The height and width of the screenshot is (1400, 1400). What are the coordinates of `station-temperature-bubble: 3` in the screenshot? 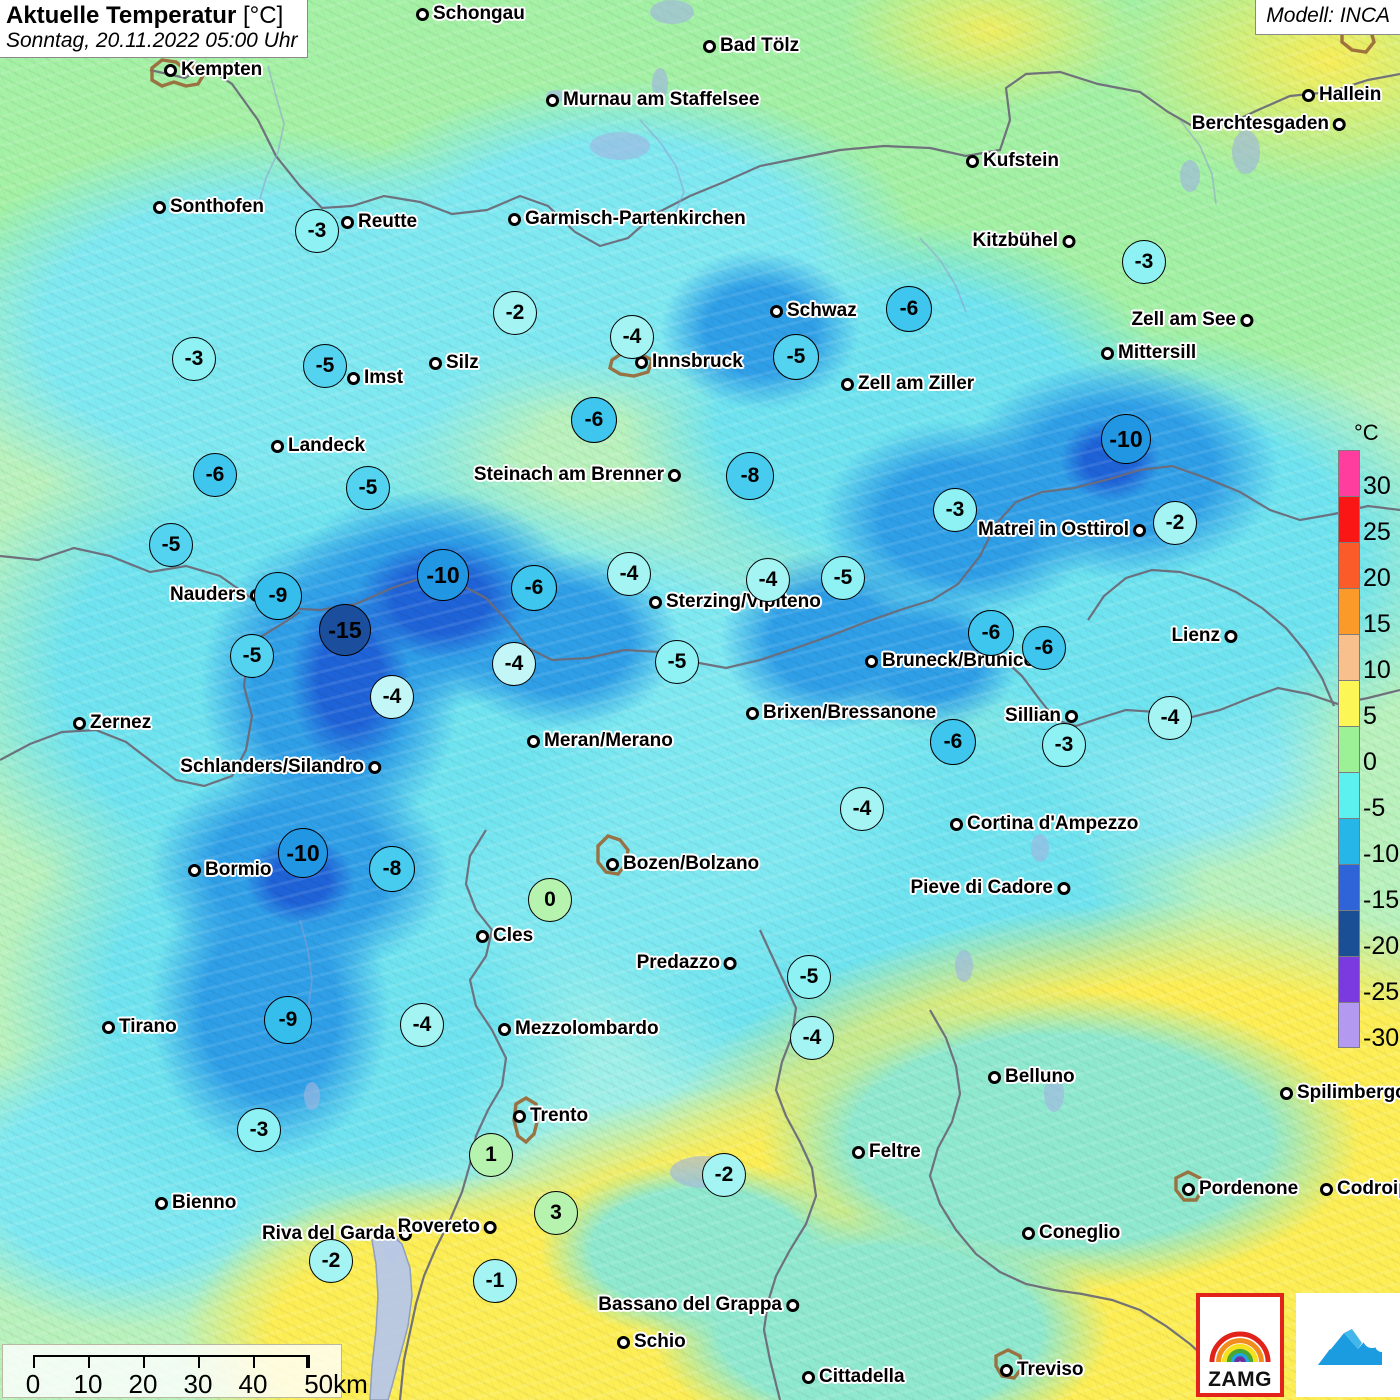 It's located at (556, 1213).